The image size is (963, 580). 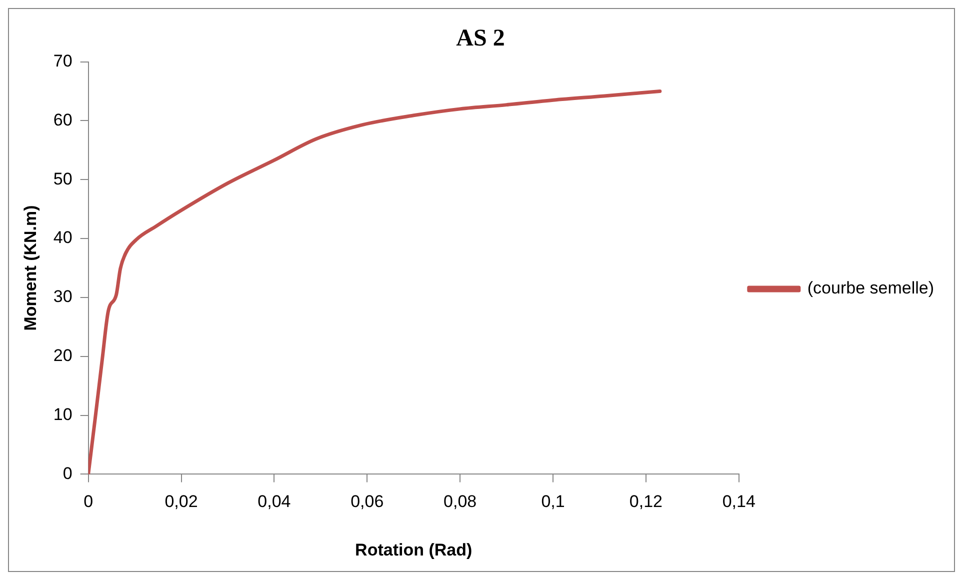 What do you see at coordinates (62, 120) in the screenshot?
I see `y-tick-label: 60` at bounding box center [62, 120].